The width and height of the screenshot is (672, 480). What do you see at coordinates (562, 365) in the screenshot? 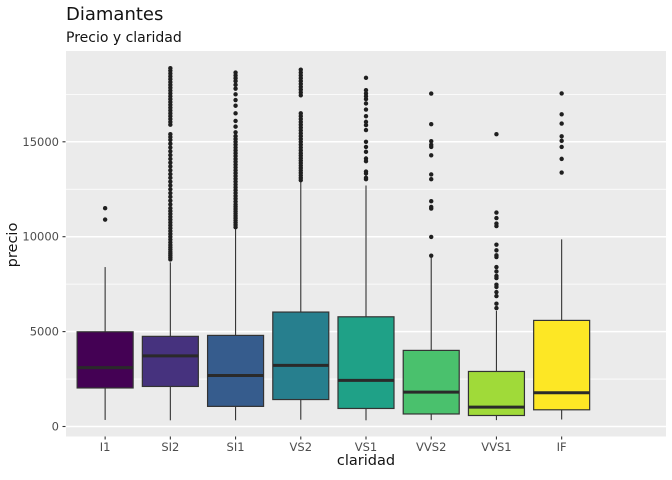
I see `box-IF` at bounding box center [562, 365].